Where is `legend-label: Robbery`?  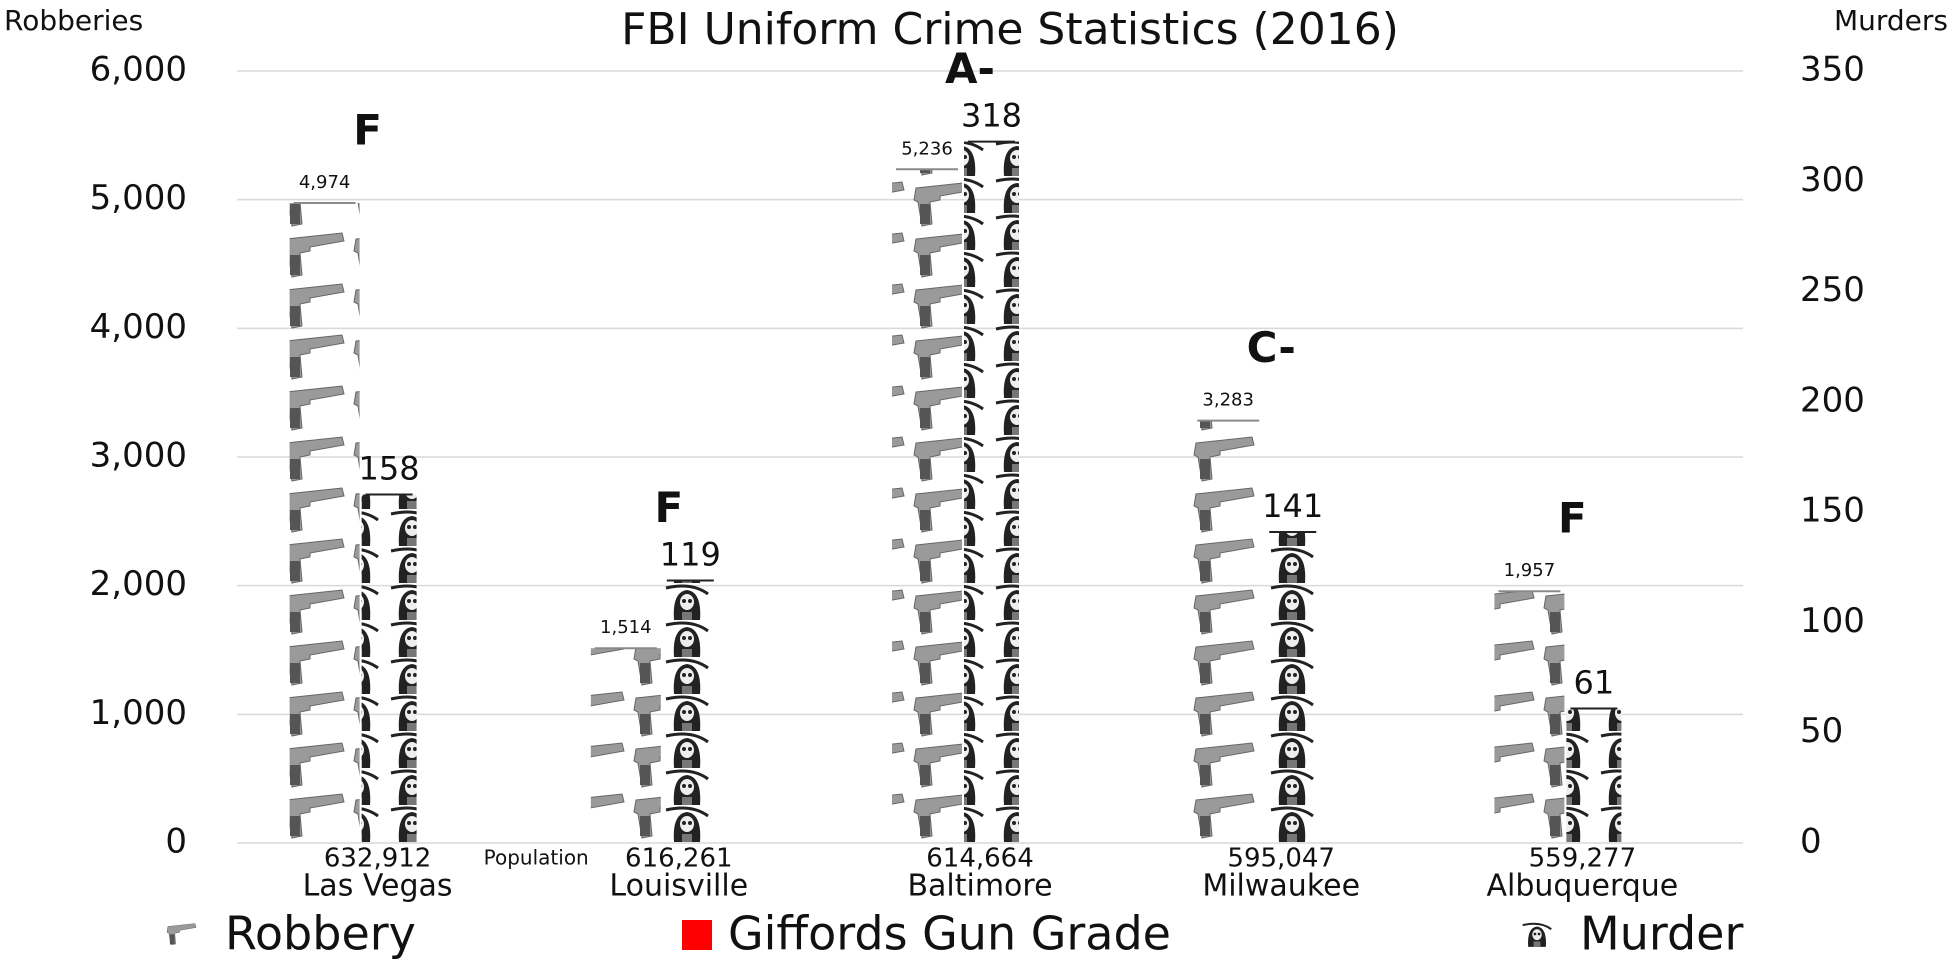
legend-label: Robbery is located at coordinates (320, 934).